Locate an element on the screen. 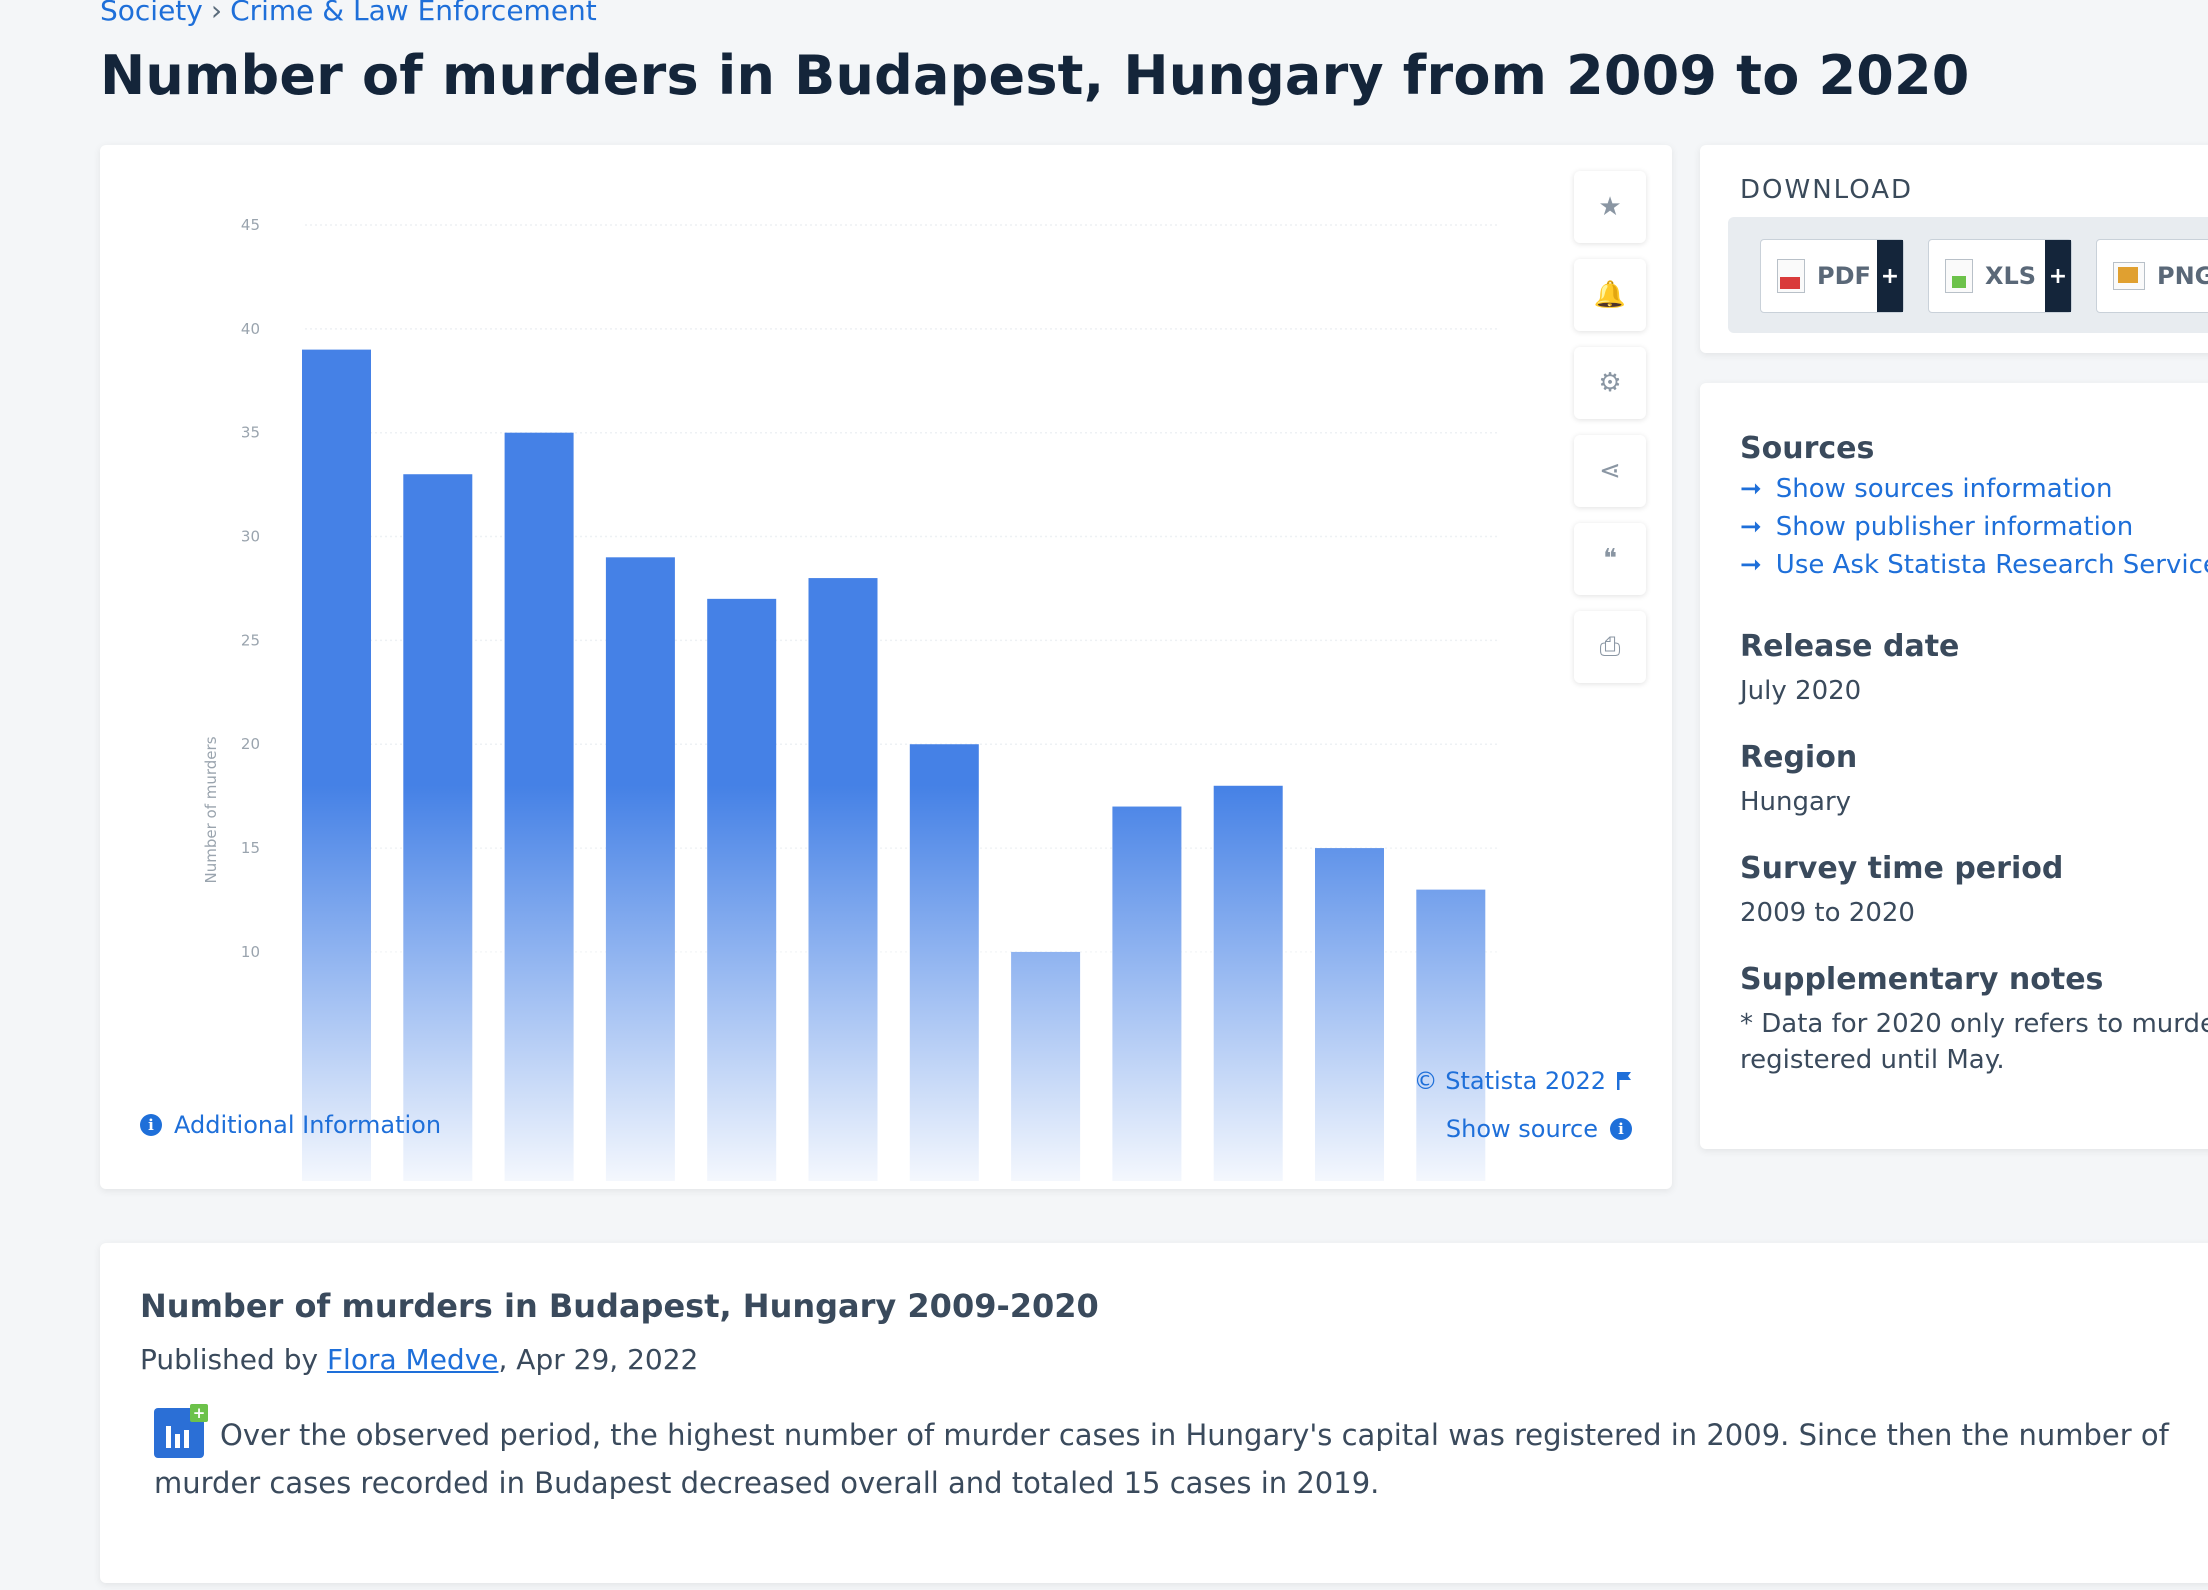 This screenshot has width=2208, height=1590. xls-file-icon is located at coordinates (1959, 276).